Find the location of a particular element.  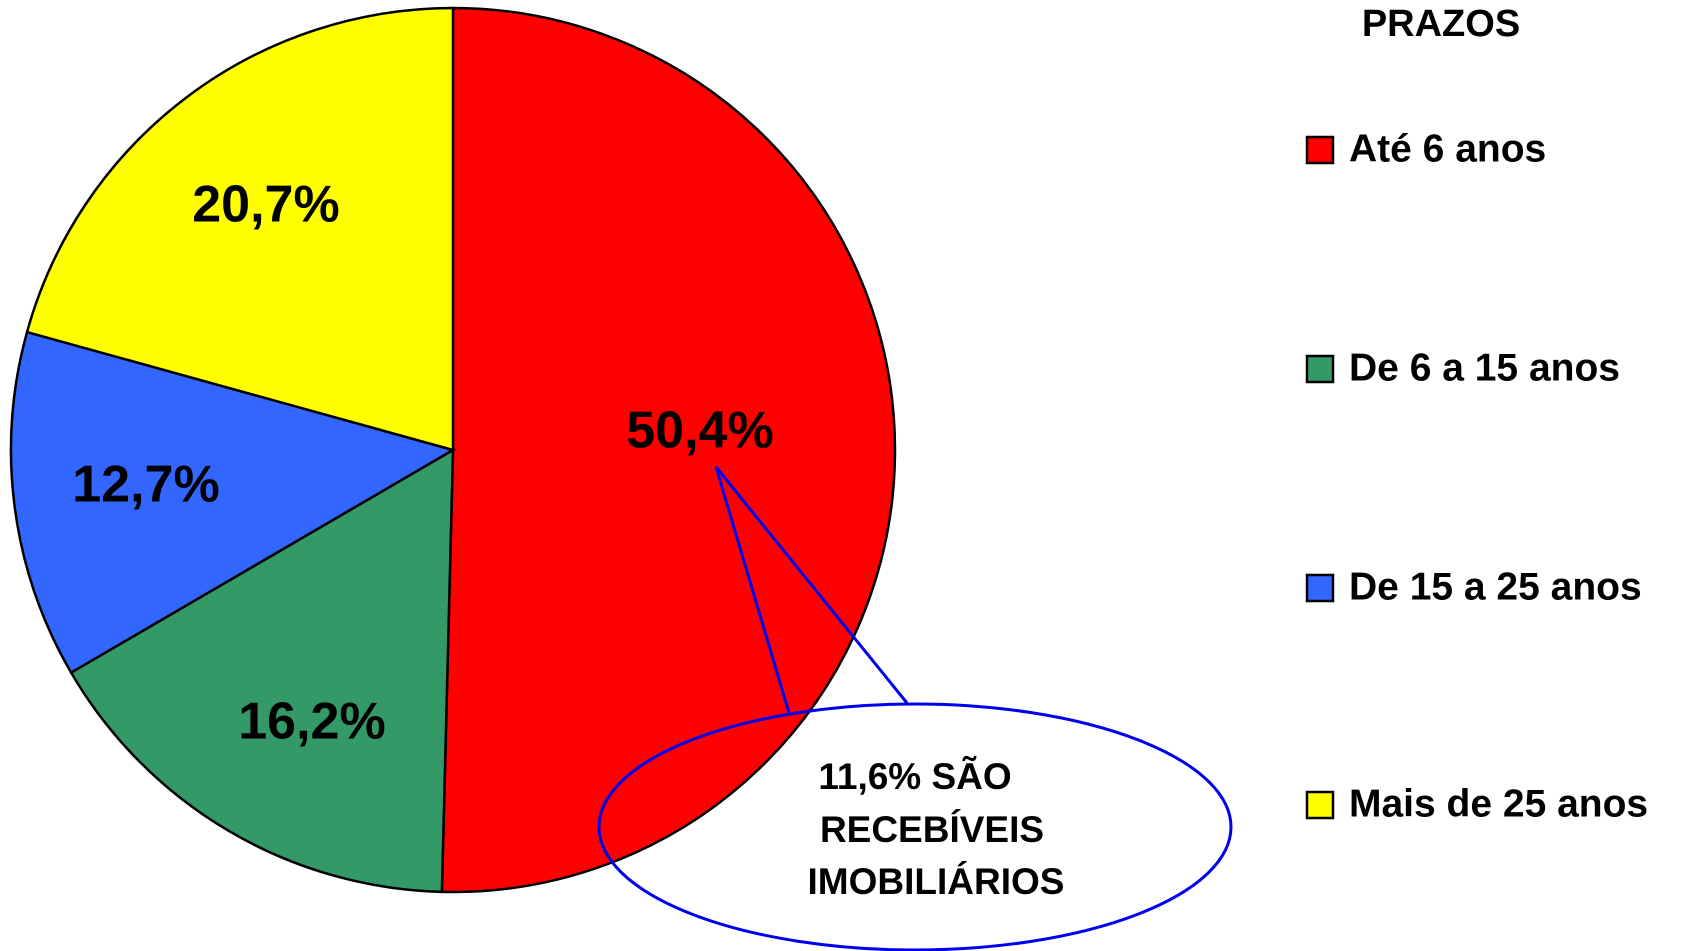

annotation-line: 11,6% SÃO is located at coordinates (914, 776).